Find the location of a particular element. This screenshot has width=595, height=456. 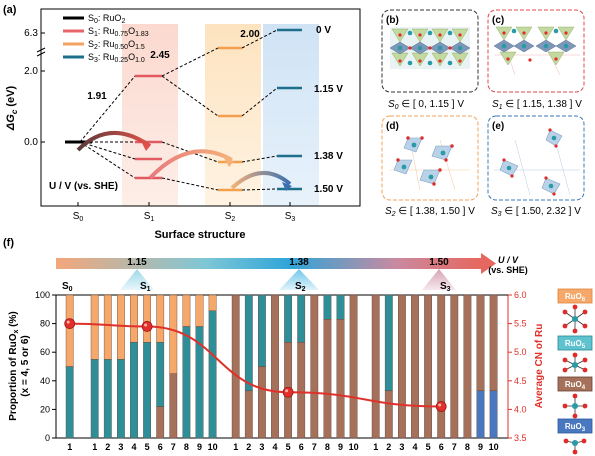

energy-connectors is located at coordinates (178, 110).